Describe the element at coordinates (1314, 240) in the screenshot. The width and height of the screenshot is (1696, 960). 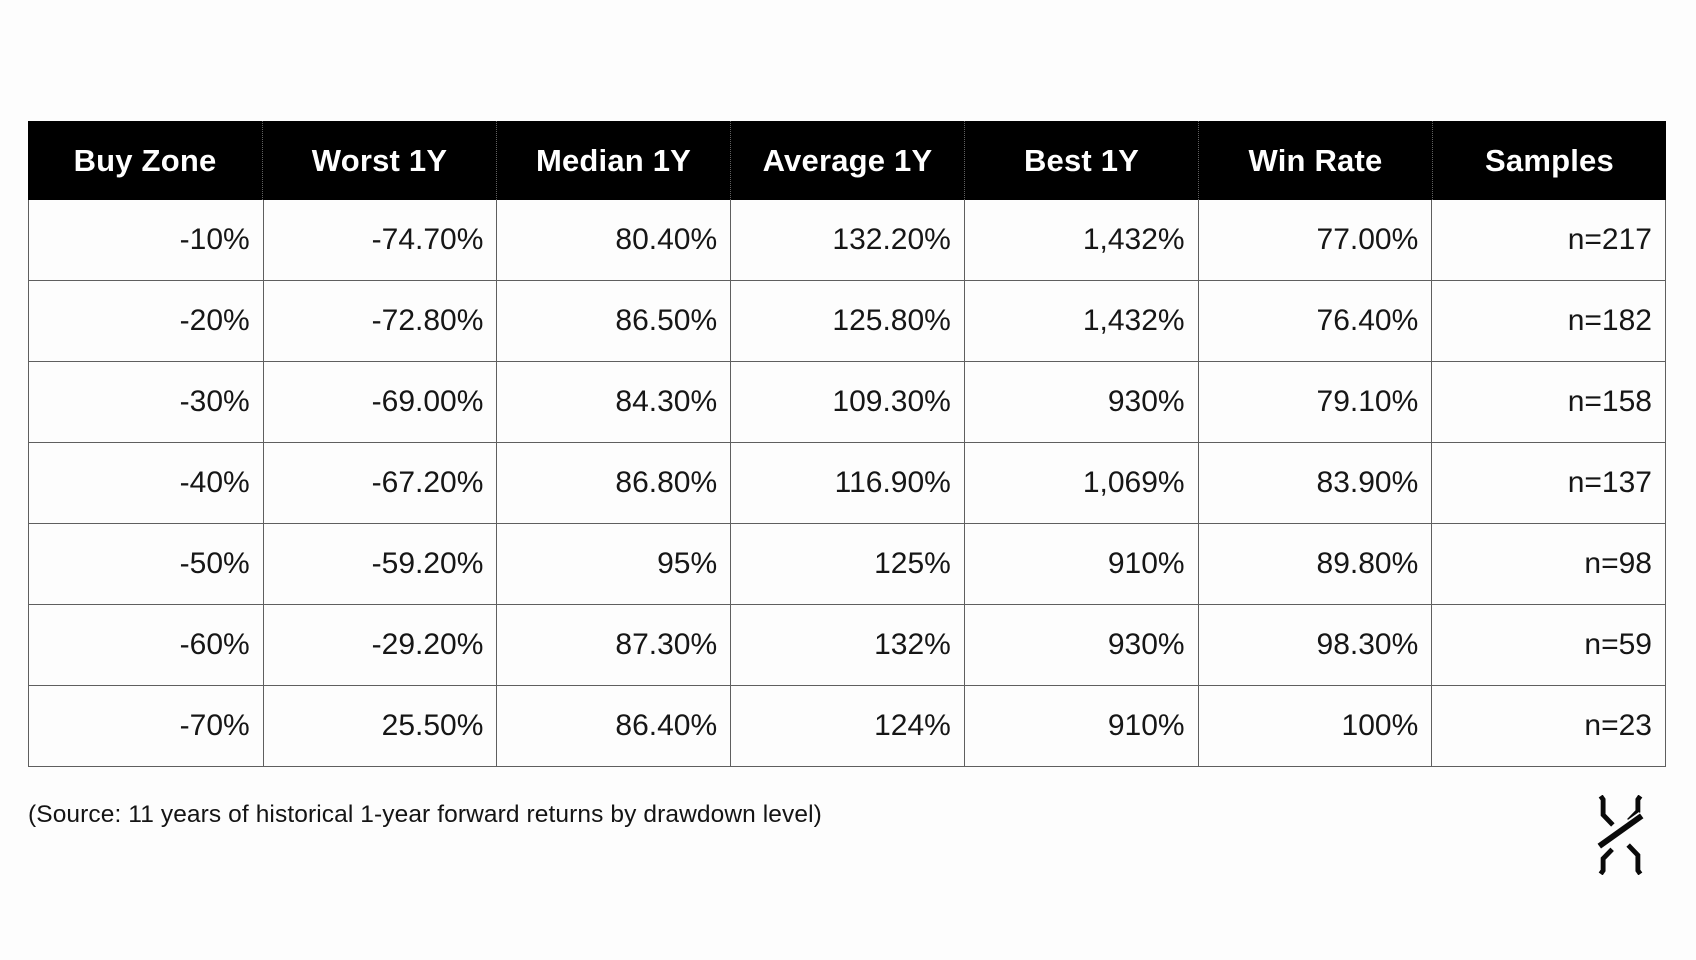
I see `cell-win-rate: 77.00%` at that location.